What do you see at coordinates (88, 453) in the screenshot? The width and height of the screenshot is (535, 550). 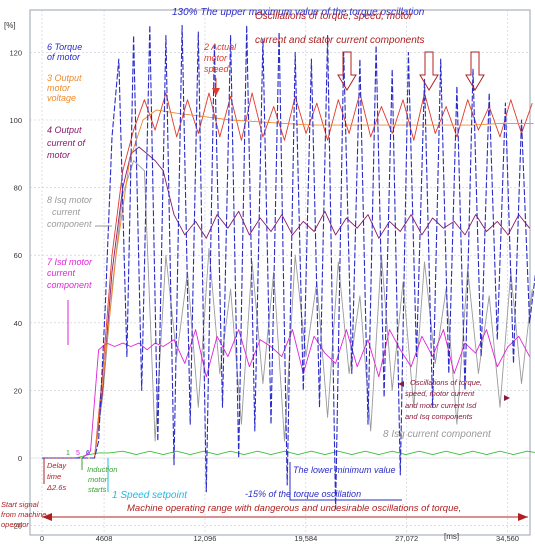 I see `trace-marker: 6` at bounding box center [88, 453].